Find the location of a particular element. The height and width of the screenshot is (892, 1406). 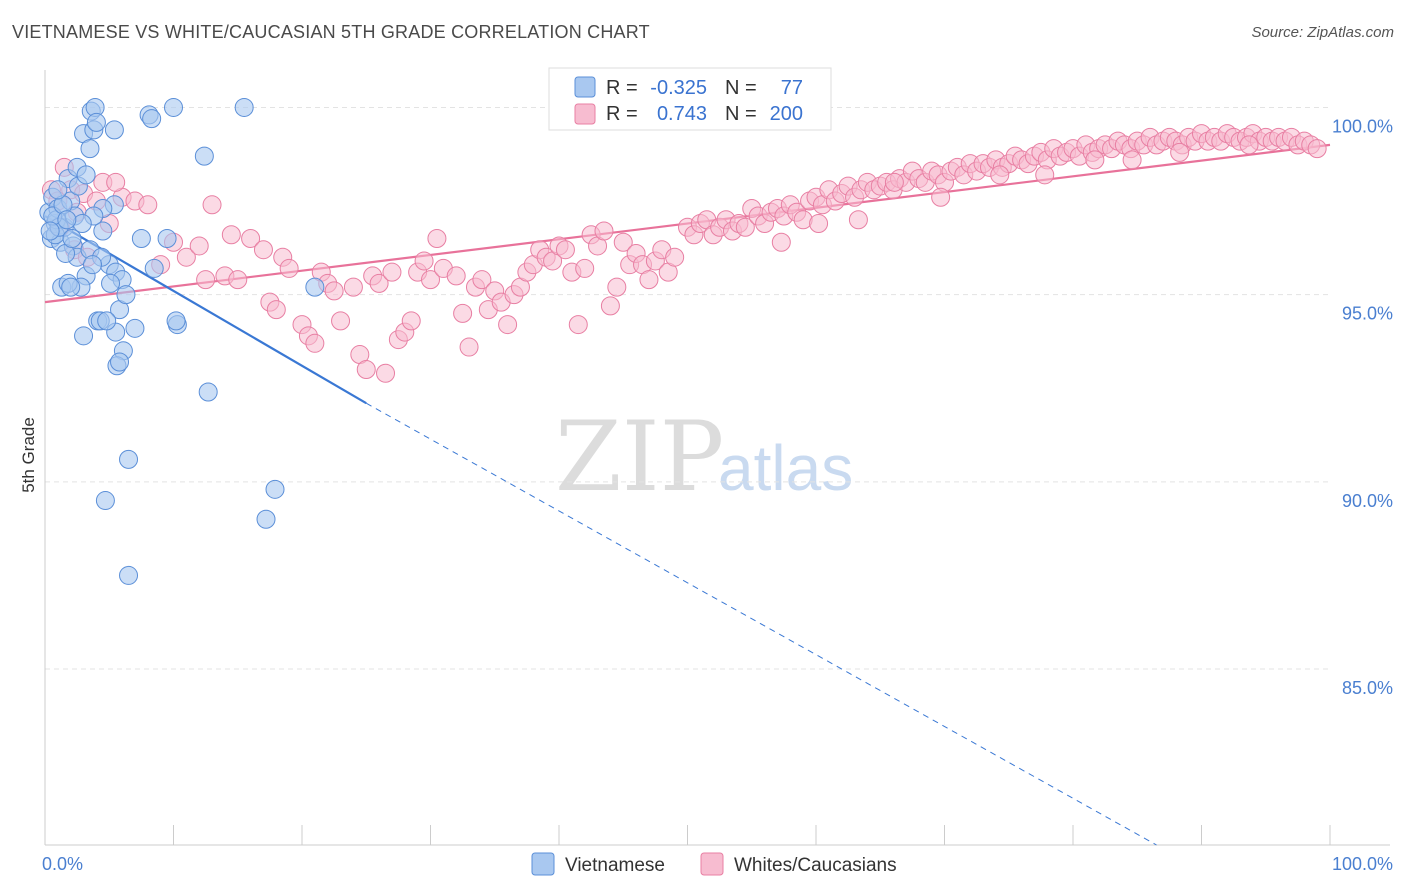

bottom-legend-swatch-whites is located at coordinates (712, 864).